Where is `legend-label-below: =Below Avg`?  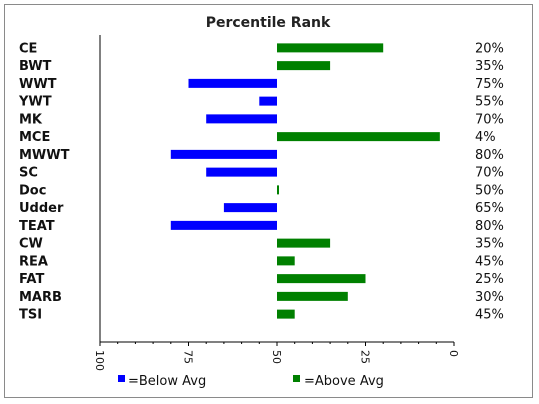 legend-label-below: =Below Avg is located at coordinates (167, 381).